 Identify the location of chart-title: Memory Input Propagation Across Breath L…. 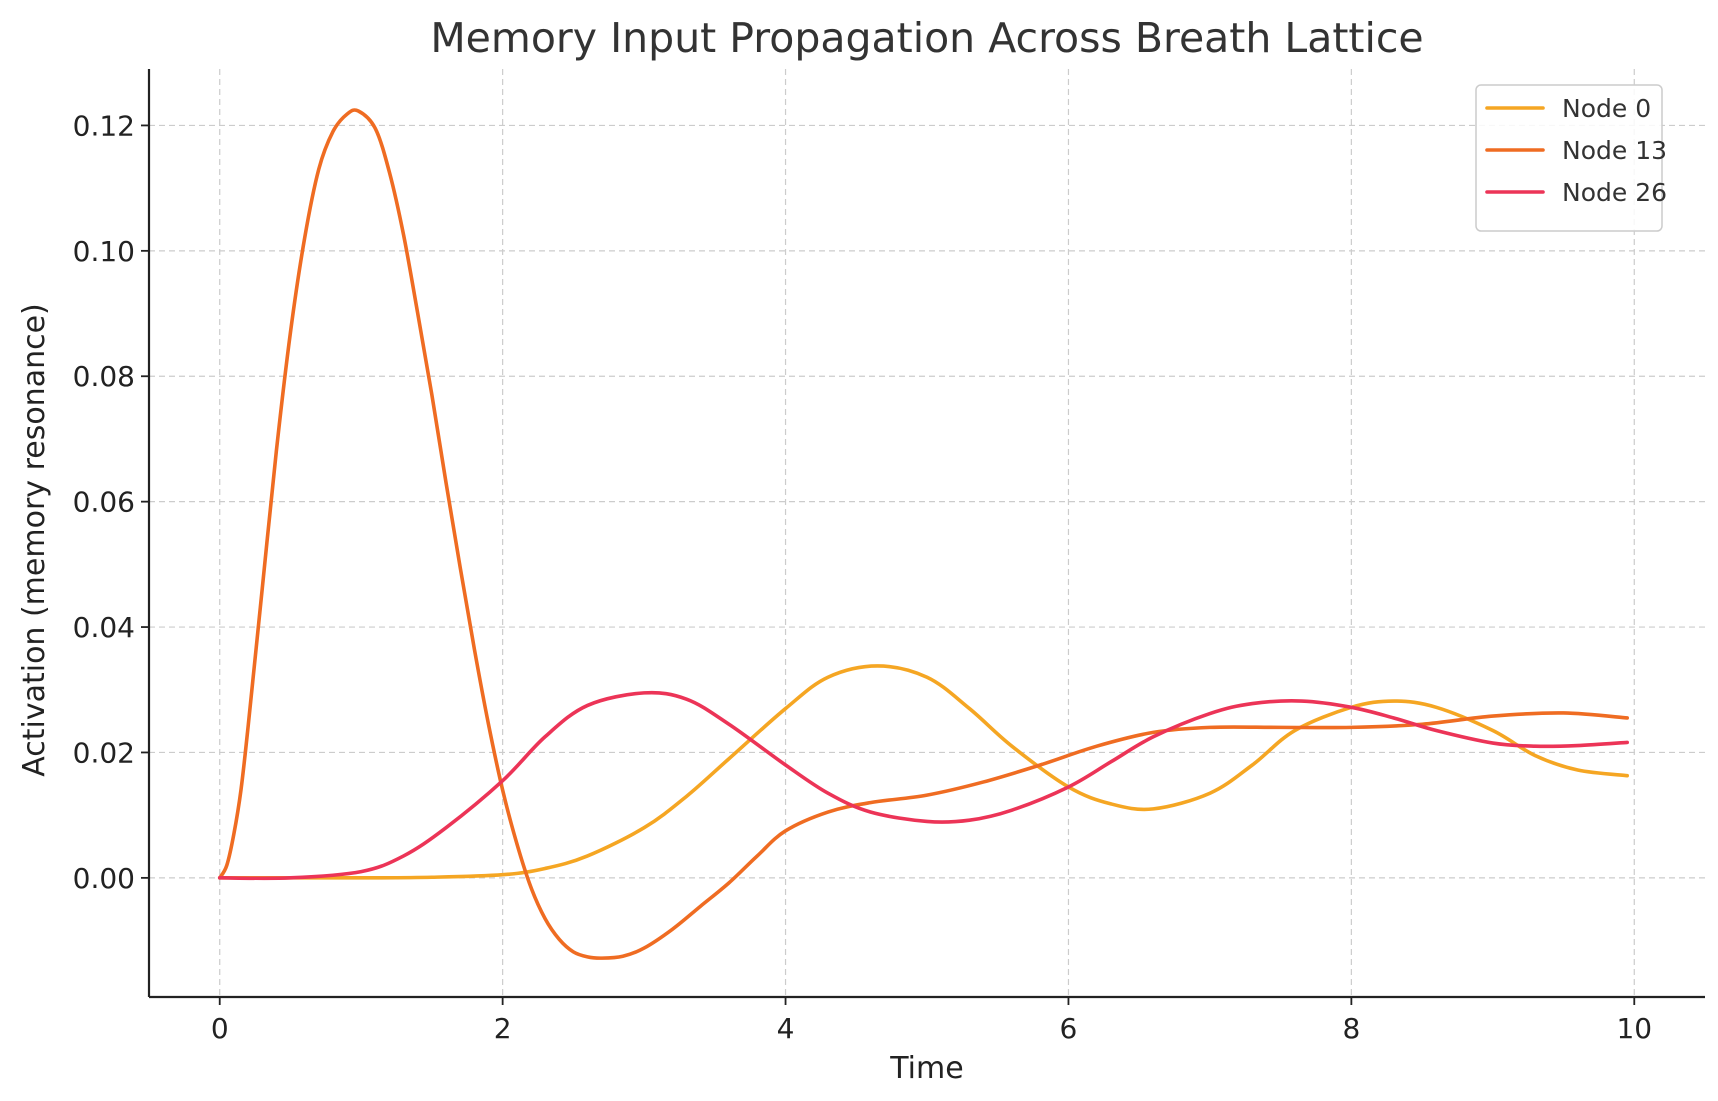
(926, 38).